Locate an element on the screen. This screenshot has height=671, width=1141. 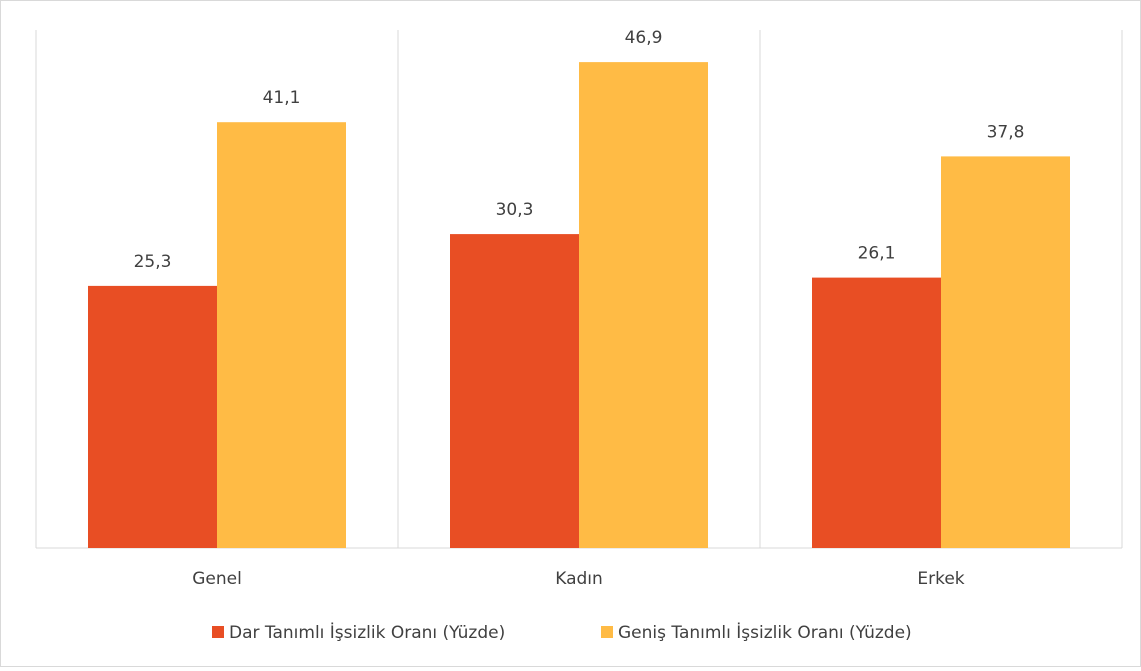
x-tick-label: Kadın is located at coordinates (579, 579).